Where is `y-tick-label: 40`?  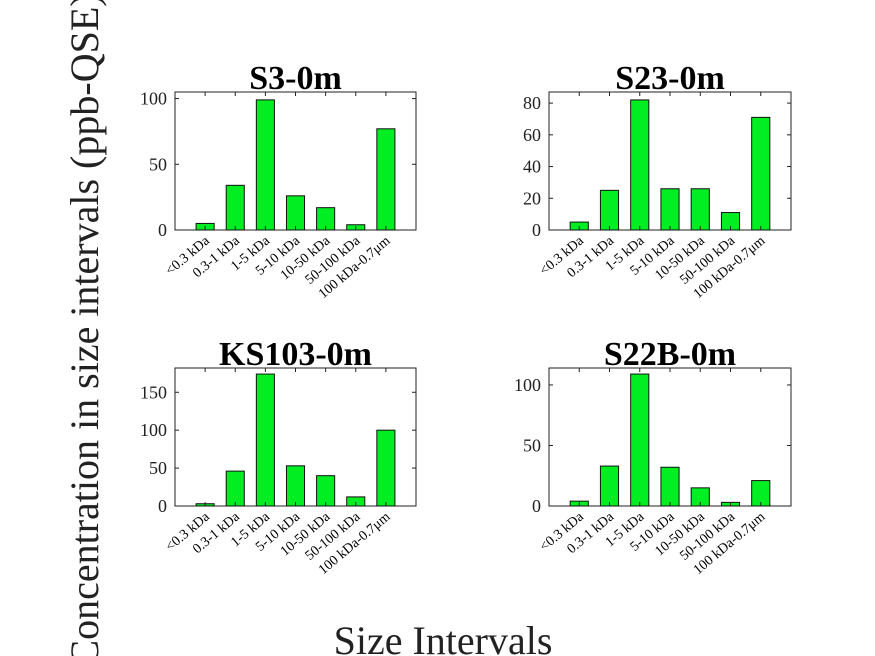 y-tick-label: 40 is located at coordinates (532, 167).